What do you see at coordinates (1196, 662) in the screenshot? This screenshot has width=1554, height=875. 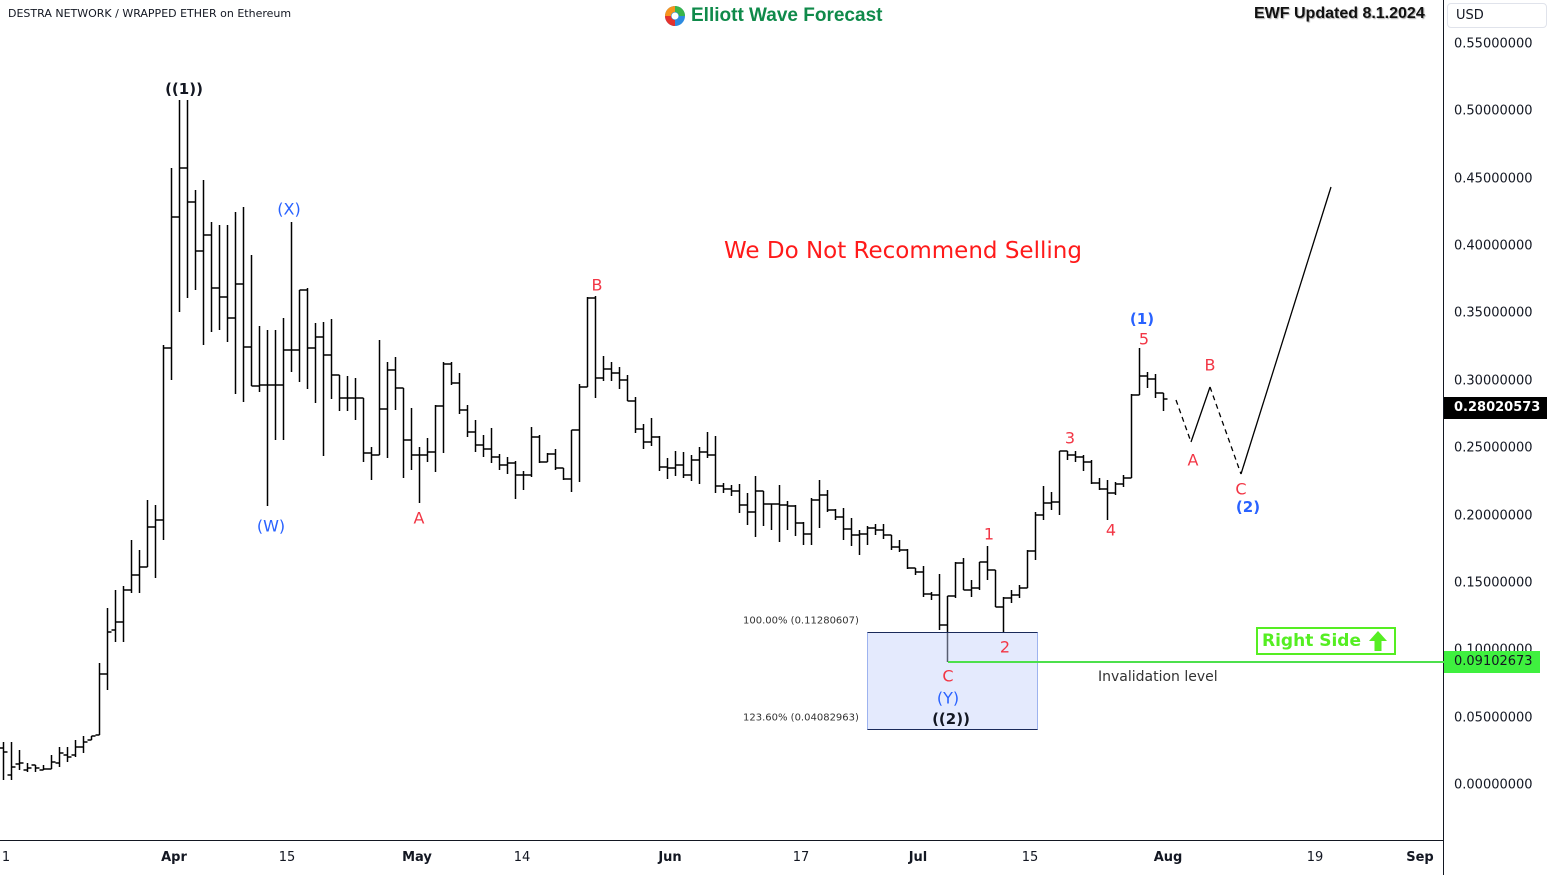 I see `invalidation-line` at bounding box center [1196, 662].